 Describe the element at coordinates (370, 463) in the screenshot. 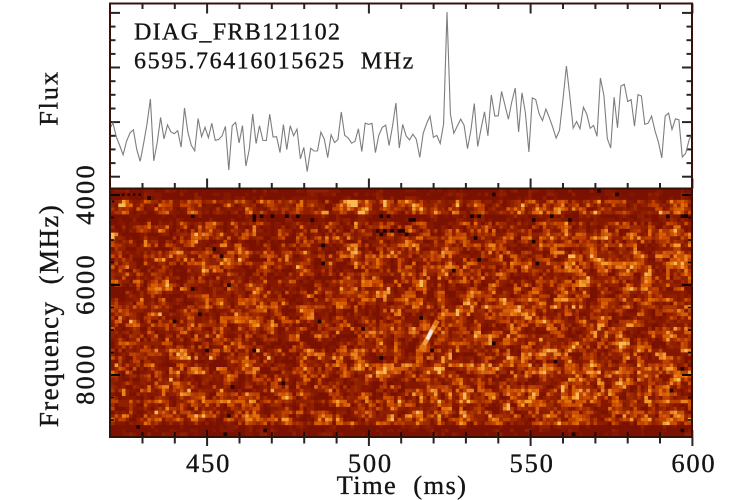

I see `svg-text: 500` at that location.